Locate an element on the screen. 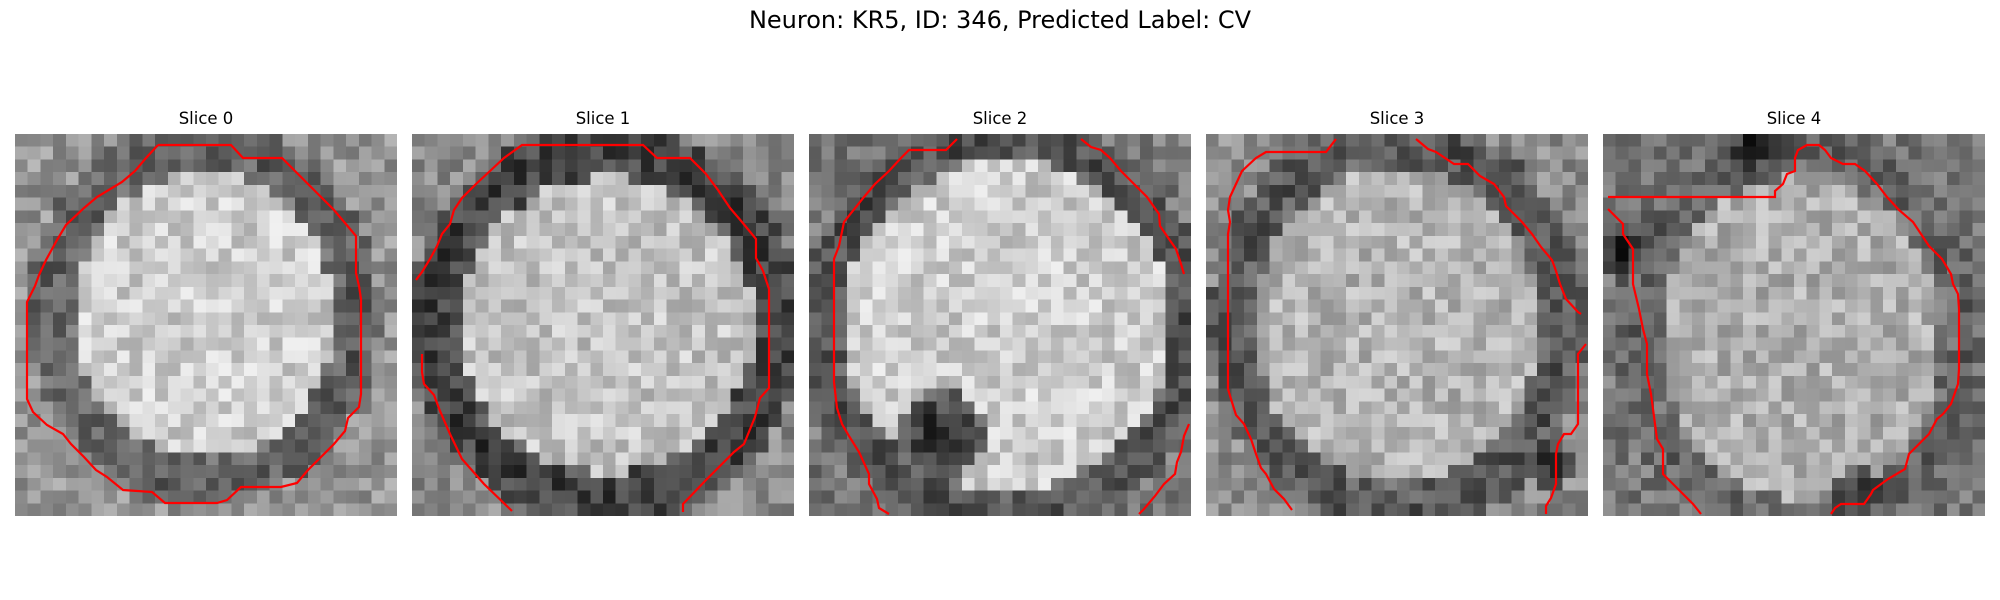  slice-panel-2: Slice 2 is located at coordinates (1000, 312).